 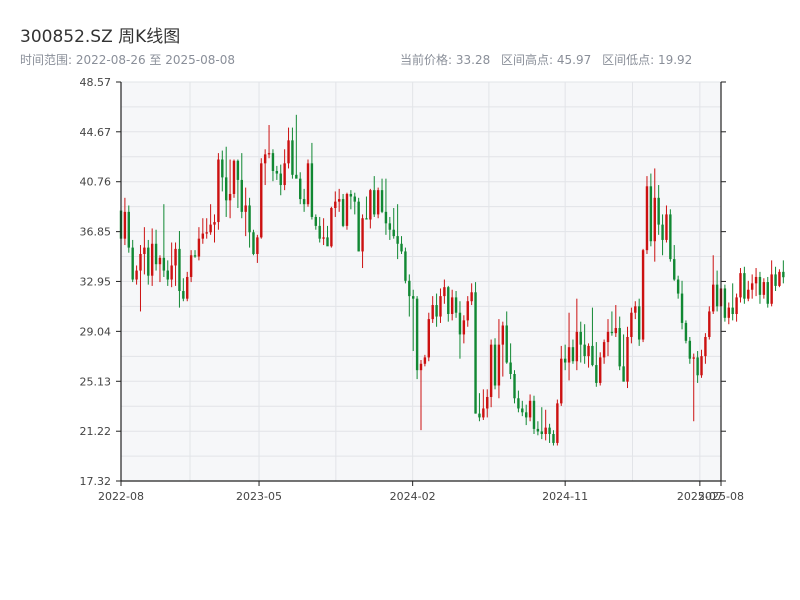 I want to click on x-tick-label: 2022-08, so click(x=121, y=496).